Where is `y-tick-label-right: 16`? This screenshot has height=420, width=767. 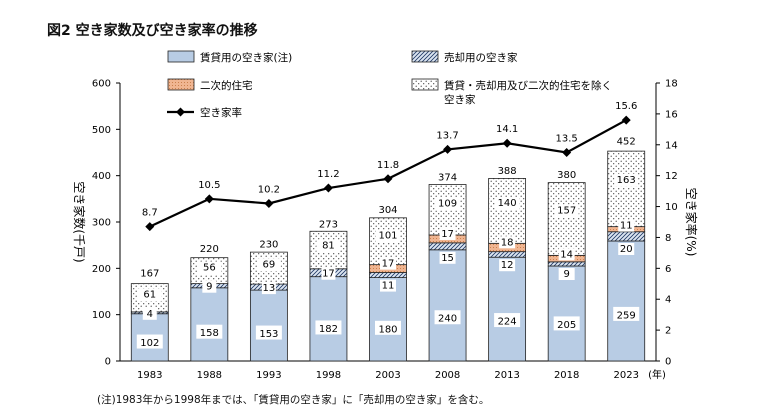
y-tick-label-right: 16 is located at coordinates (671, 114).